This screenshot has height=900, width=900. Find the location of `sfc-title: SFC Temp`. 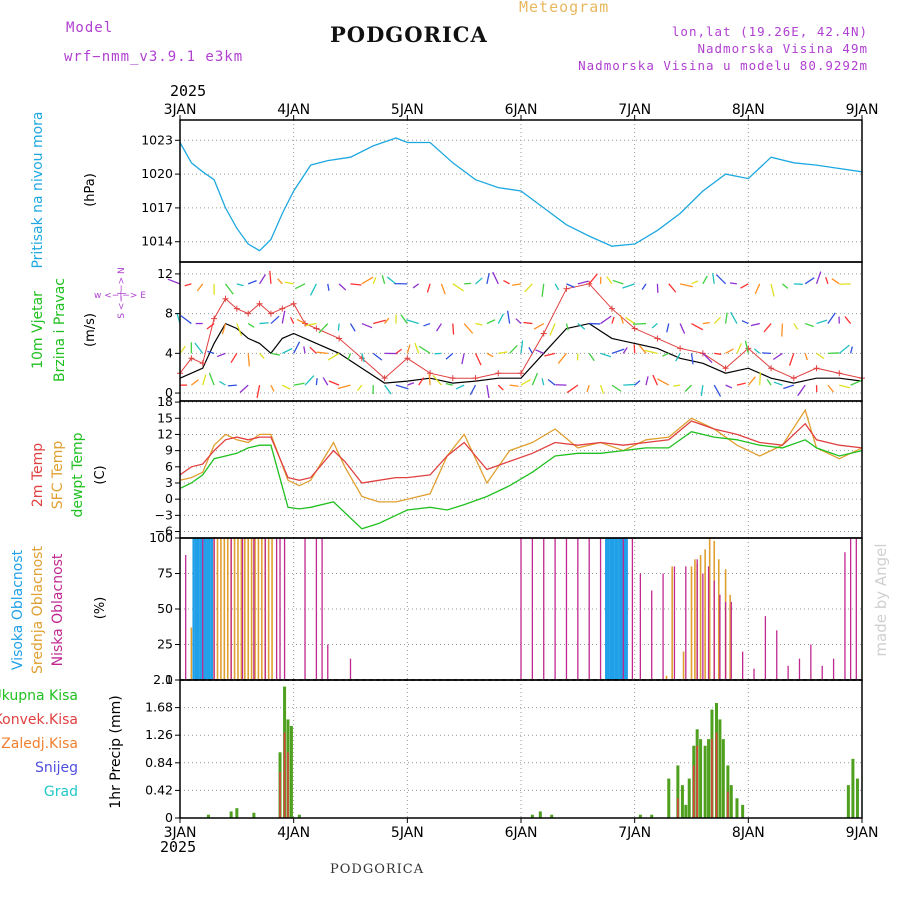

sfc-title: SFC Temp is located at coordinates (58, 475).